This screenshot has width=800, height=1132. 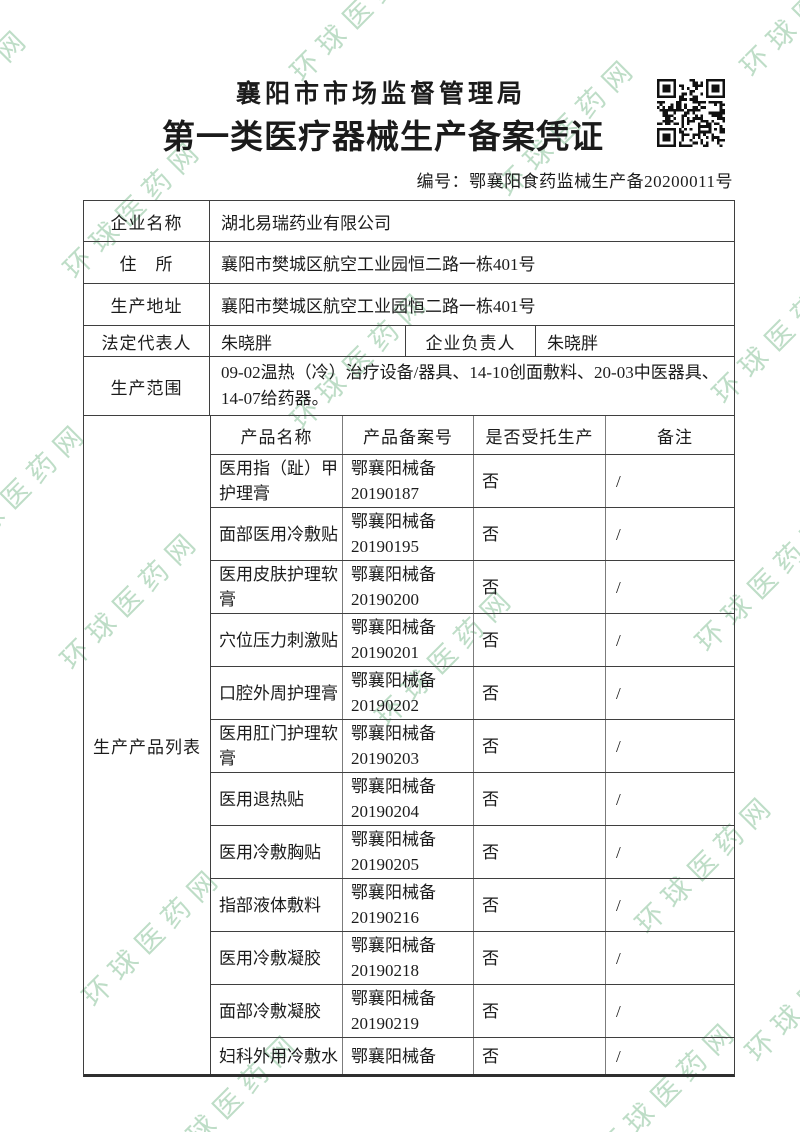 I want to click on column-header-product-name: 产品名称, so click(x=277, y=435).